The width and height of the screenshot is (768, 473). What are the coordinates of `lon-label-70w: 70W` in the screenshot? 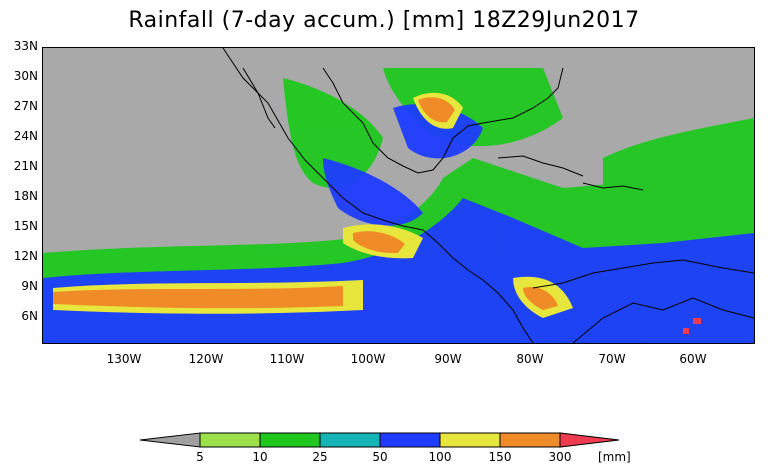 It's located at (612, 359).